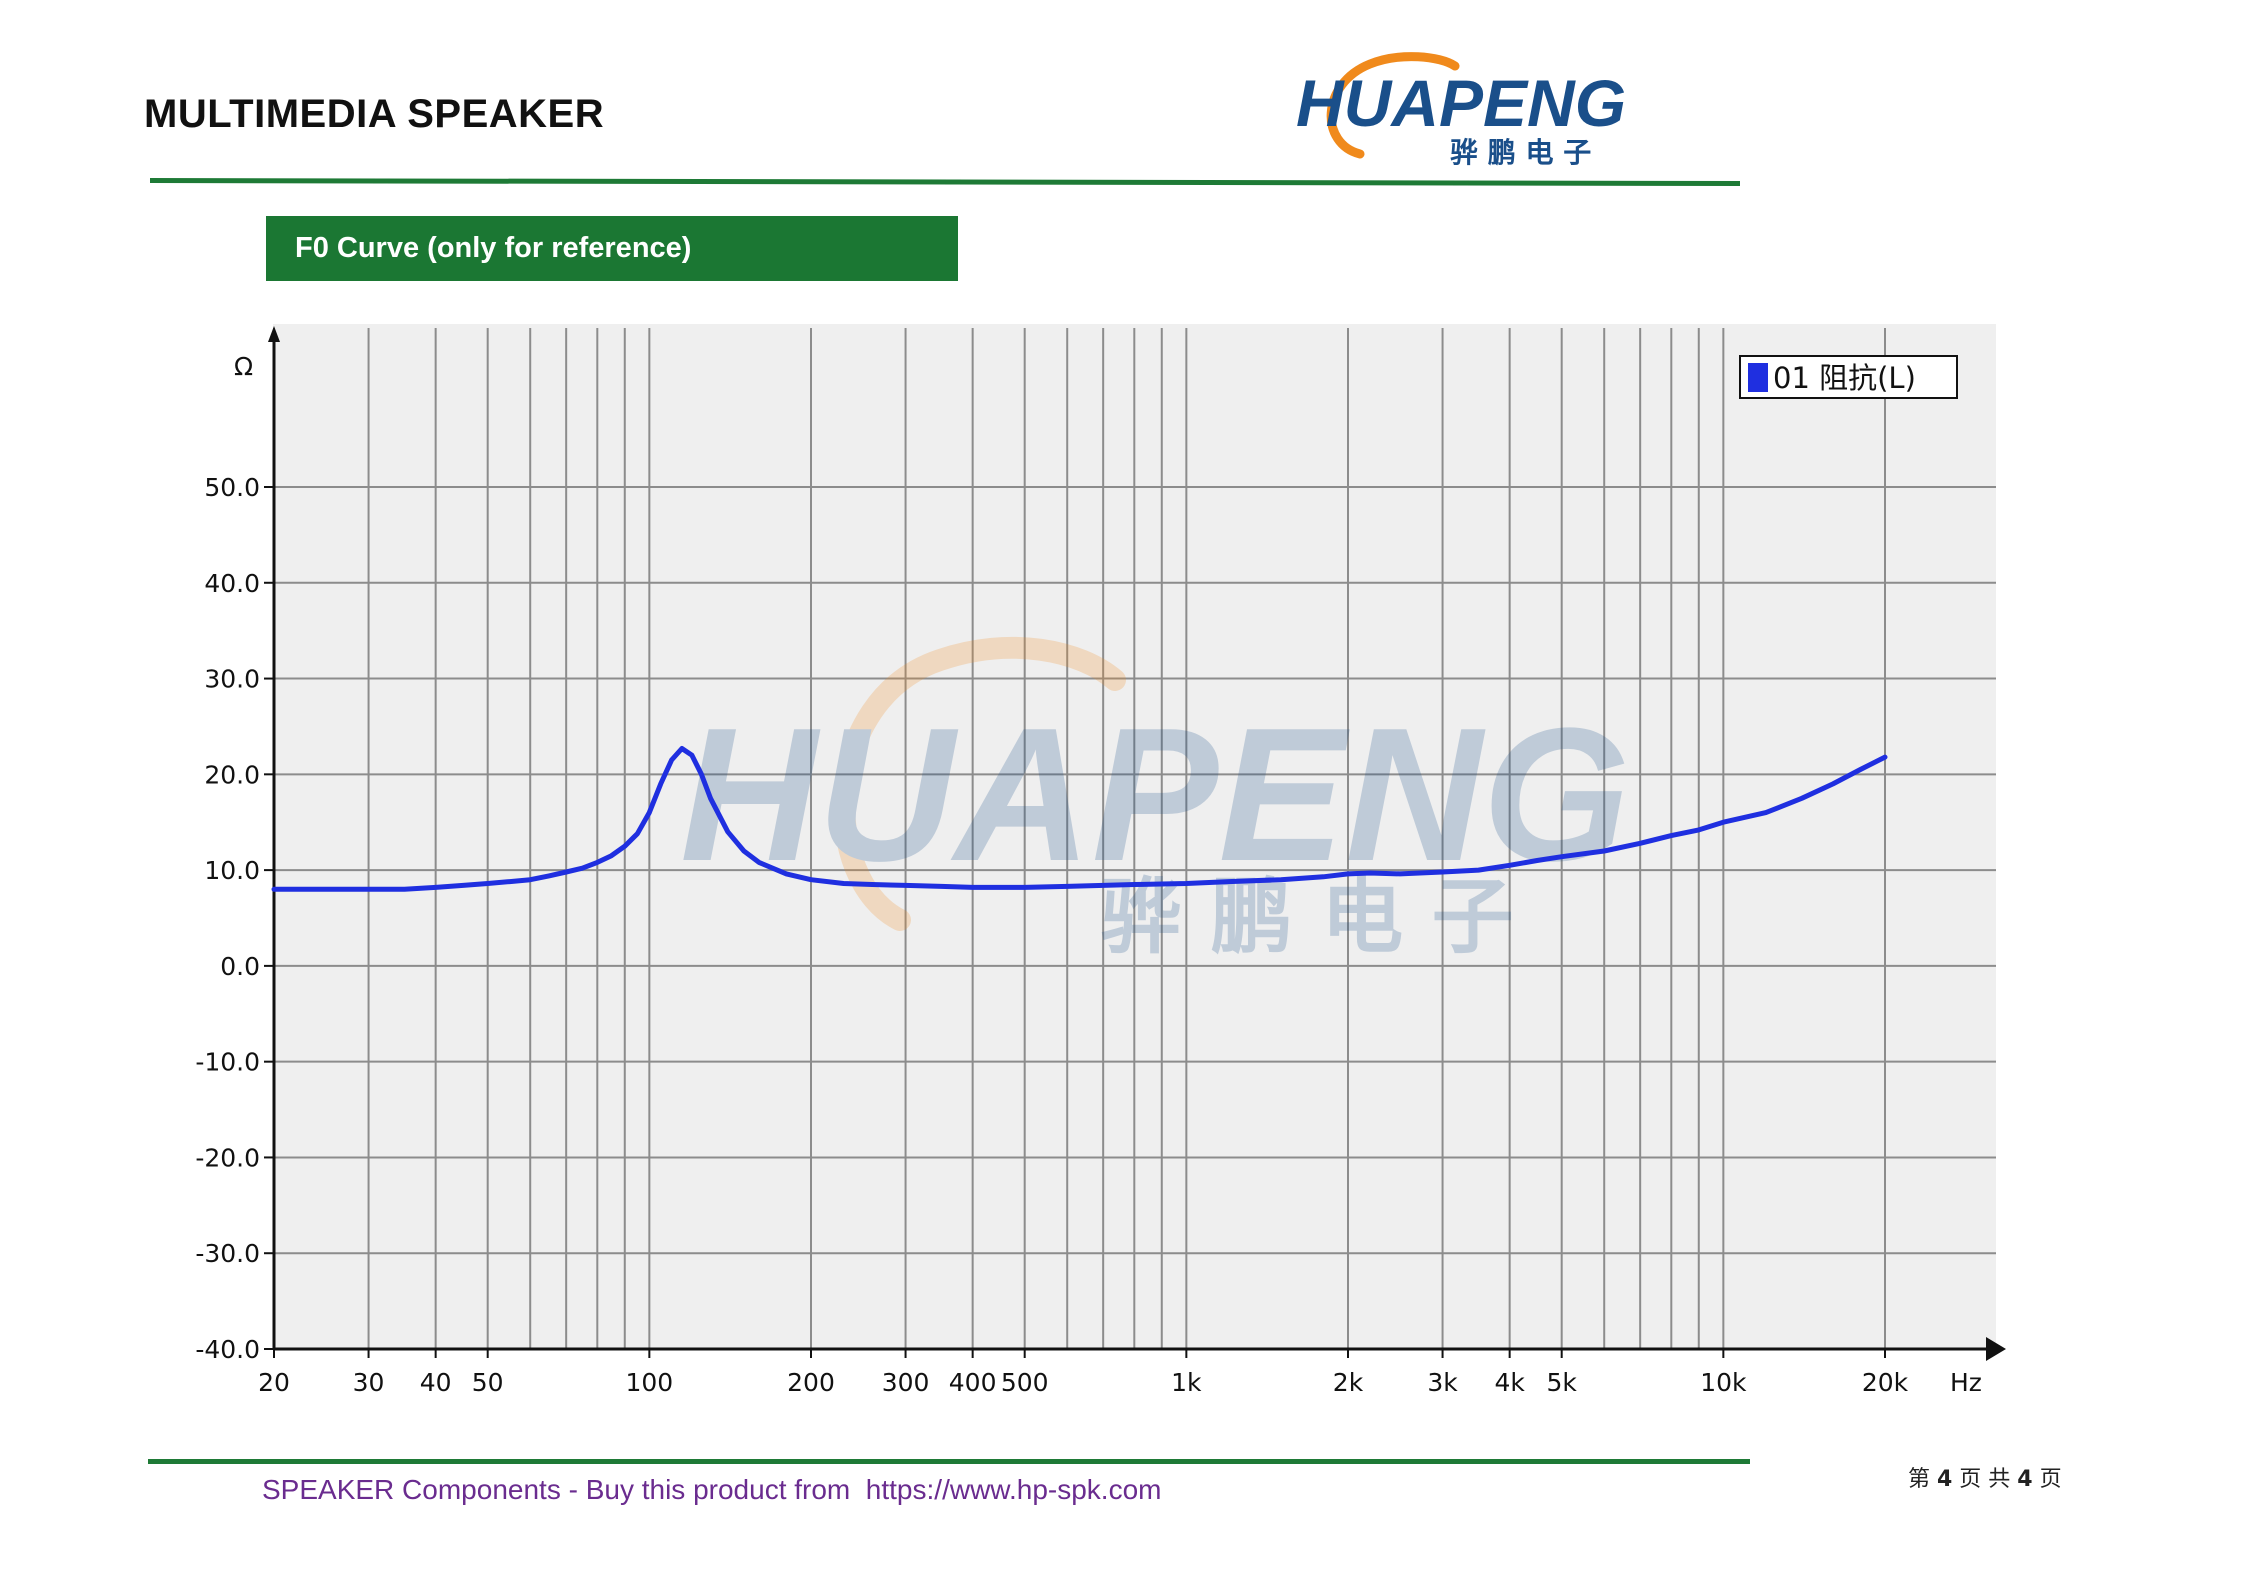 Image resolution: width=2245 pixels, height=1587 pixels. What do you see at coordinates (374, 114) in the screenshot?
I see `page-title: MULTIMEDIA SPEAKER` at bounding box center [374, 114].